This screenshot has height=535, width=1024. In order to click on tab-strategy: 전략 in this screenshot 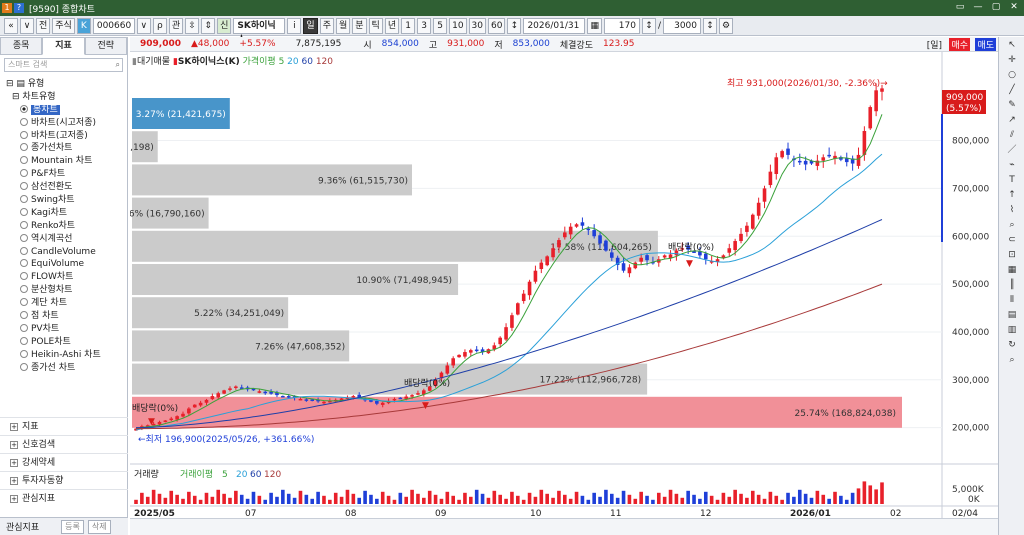, I will do `click(105, 46)`.